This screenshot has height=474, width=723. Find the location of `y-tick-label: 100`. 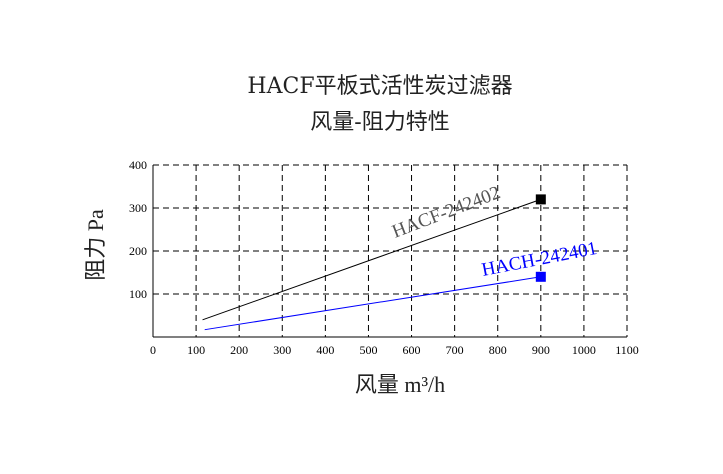

y-tick-label: 100 is located at coordinates (138, 294).